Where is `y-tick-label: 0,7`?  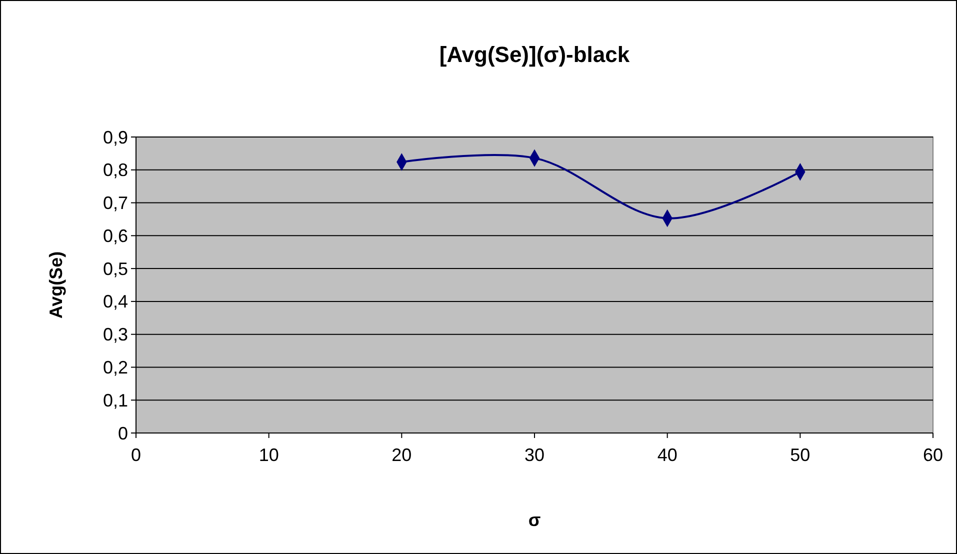
y-tick-label: 0,7 is located at coordinates (115, 203).